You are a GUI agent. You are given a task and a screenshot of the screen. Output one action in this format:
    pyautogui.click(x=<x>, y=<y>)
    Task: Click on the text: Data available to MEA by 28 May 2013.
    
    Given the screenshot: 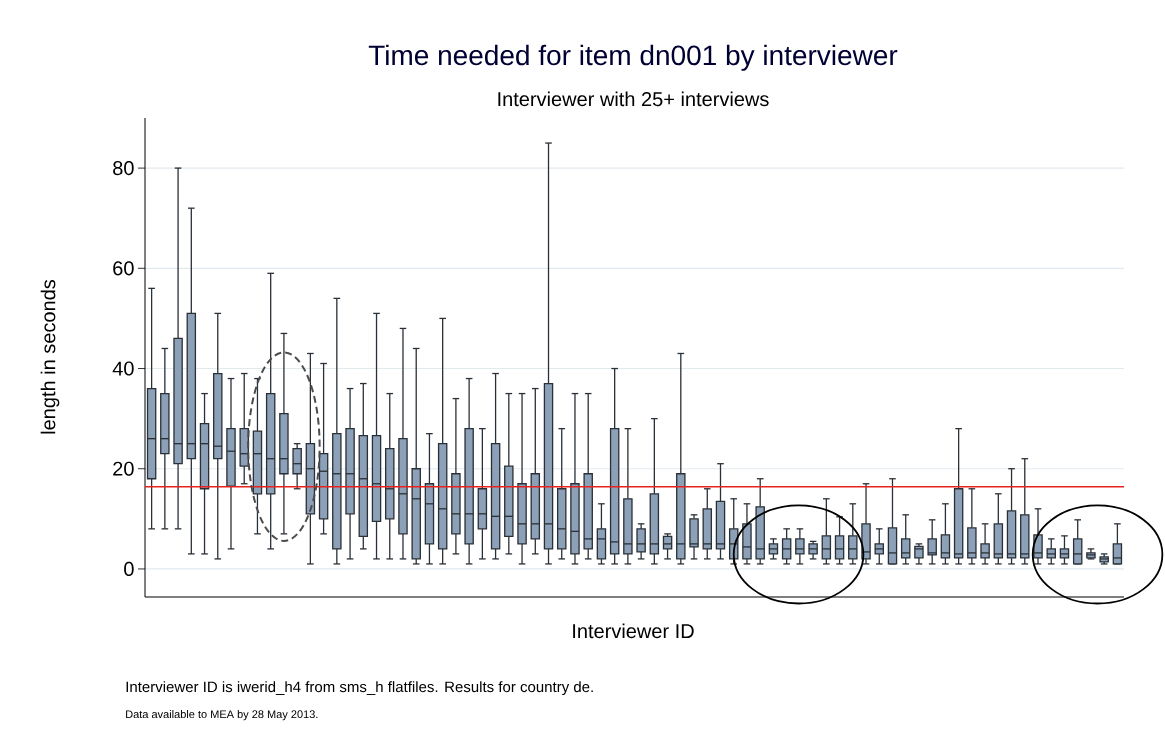 What is the action you would take?
    pyautogui.click(x=222, y=715)
    